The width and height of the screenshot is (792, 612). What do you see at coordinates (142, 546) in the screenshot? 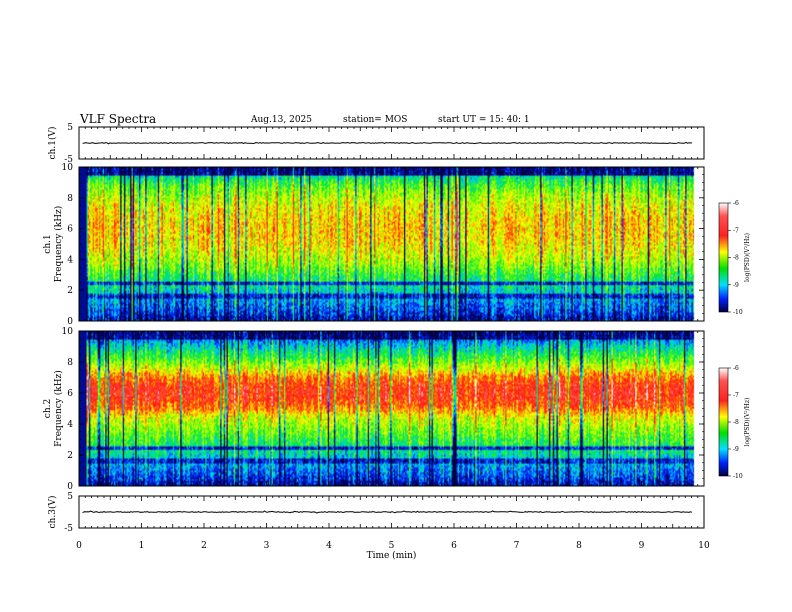
I see `x-tick-label: 1` at bounding box center [142, 546].